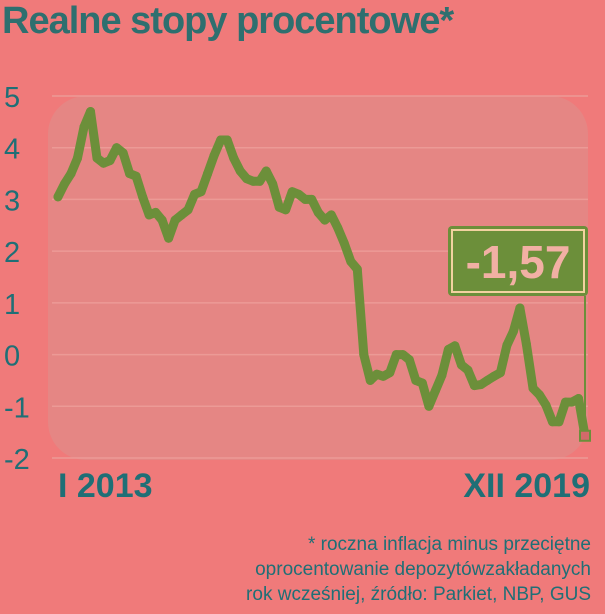 The height and width of the screenshot is (614, 605). Describe the element at coordinates (423, 569) in the screenshot. I see `footnote-line: oprocentowanie depozytówzakładanych` at that location.